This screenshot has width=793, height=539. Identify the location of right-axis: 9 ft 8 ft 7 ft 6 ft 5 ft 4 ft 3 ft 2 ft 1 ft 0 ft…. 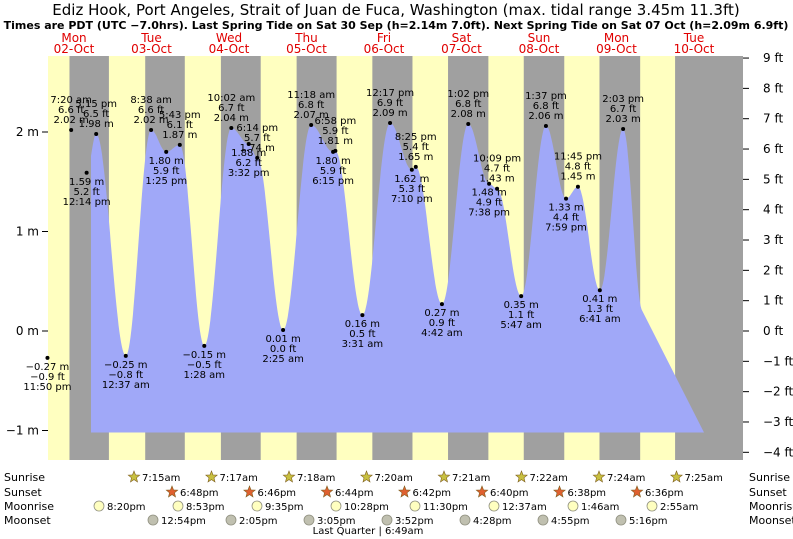
(768, 255).